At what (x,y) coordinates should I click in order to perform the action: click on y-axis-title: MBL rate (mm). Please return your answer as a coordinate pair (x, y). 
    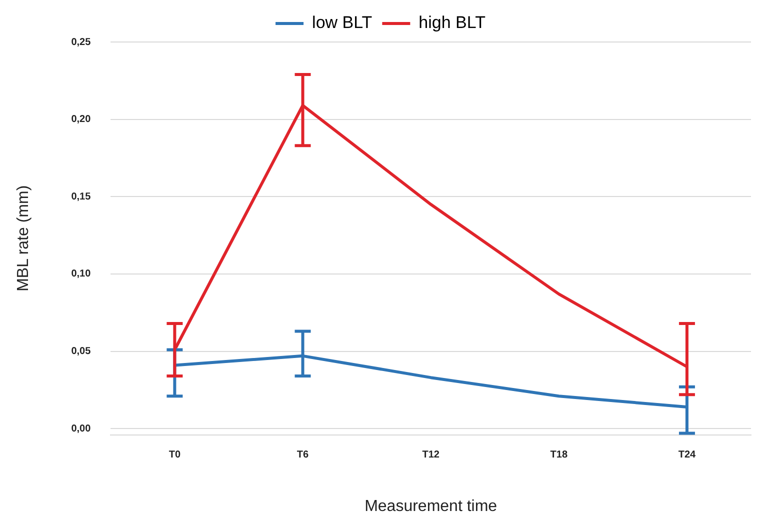
    Looking at the image, I should click on (23, 238).